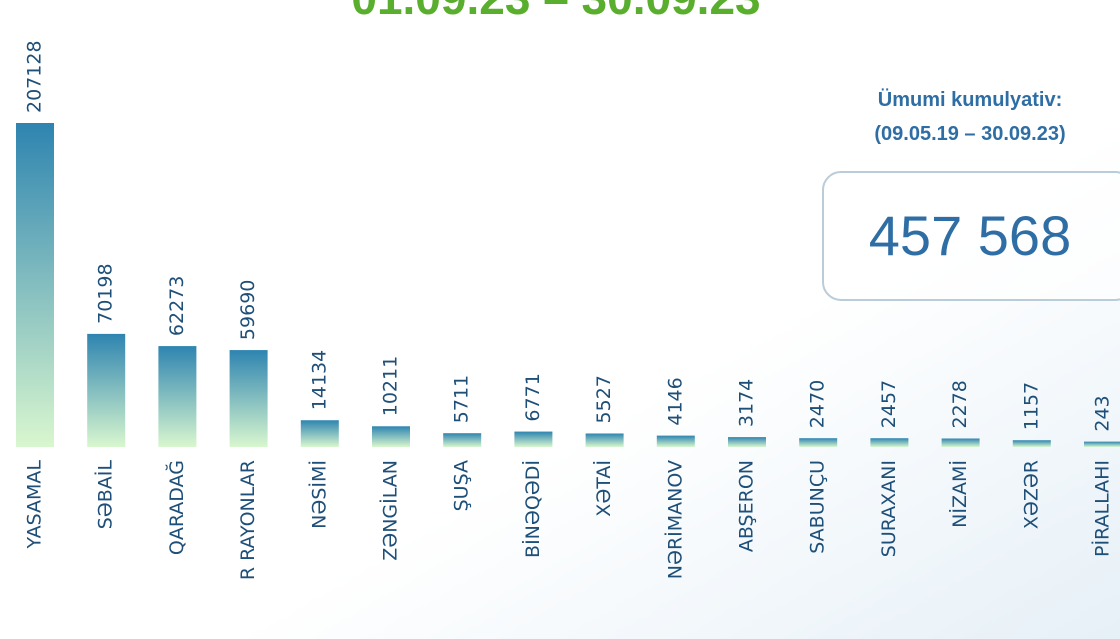 The height and width of the screenshot is (639, 1120). I want to click on x-tick-label: SURAXANI, so click(889, 508).